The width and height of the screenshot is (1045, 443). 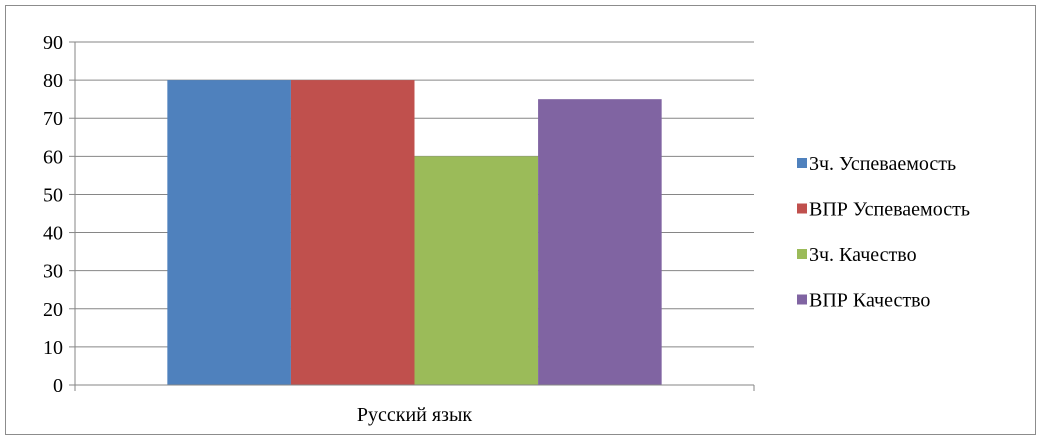 What do you see at coordinates (53, 214) in the screenshot?
I see `y-tick-labels: 0 10 20 30 40 50 60 70 80 90` at bounding box center [53, 214].